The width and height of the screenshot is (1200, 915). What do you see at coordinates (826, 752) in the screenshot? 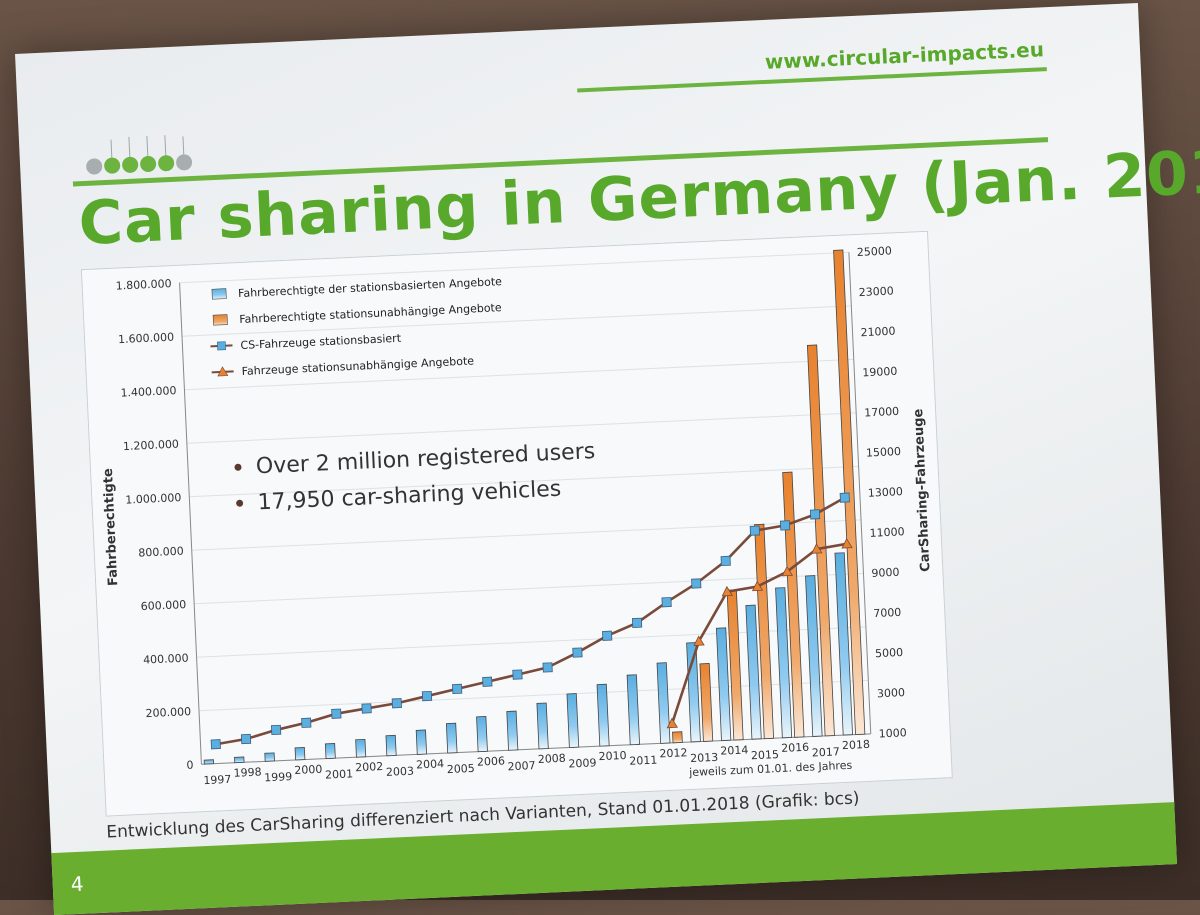
I see `x-tick-label: 2017` at bounding box center [826, 752].